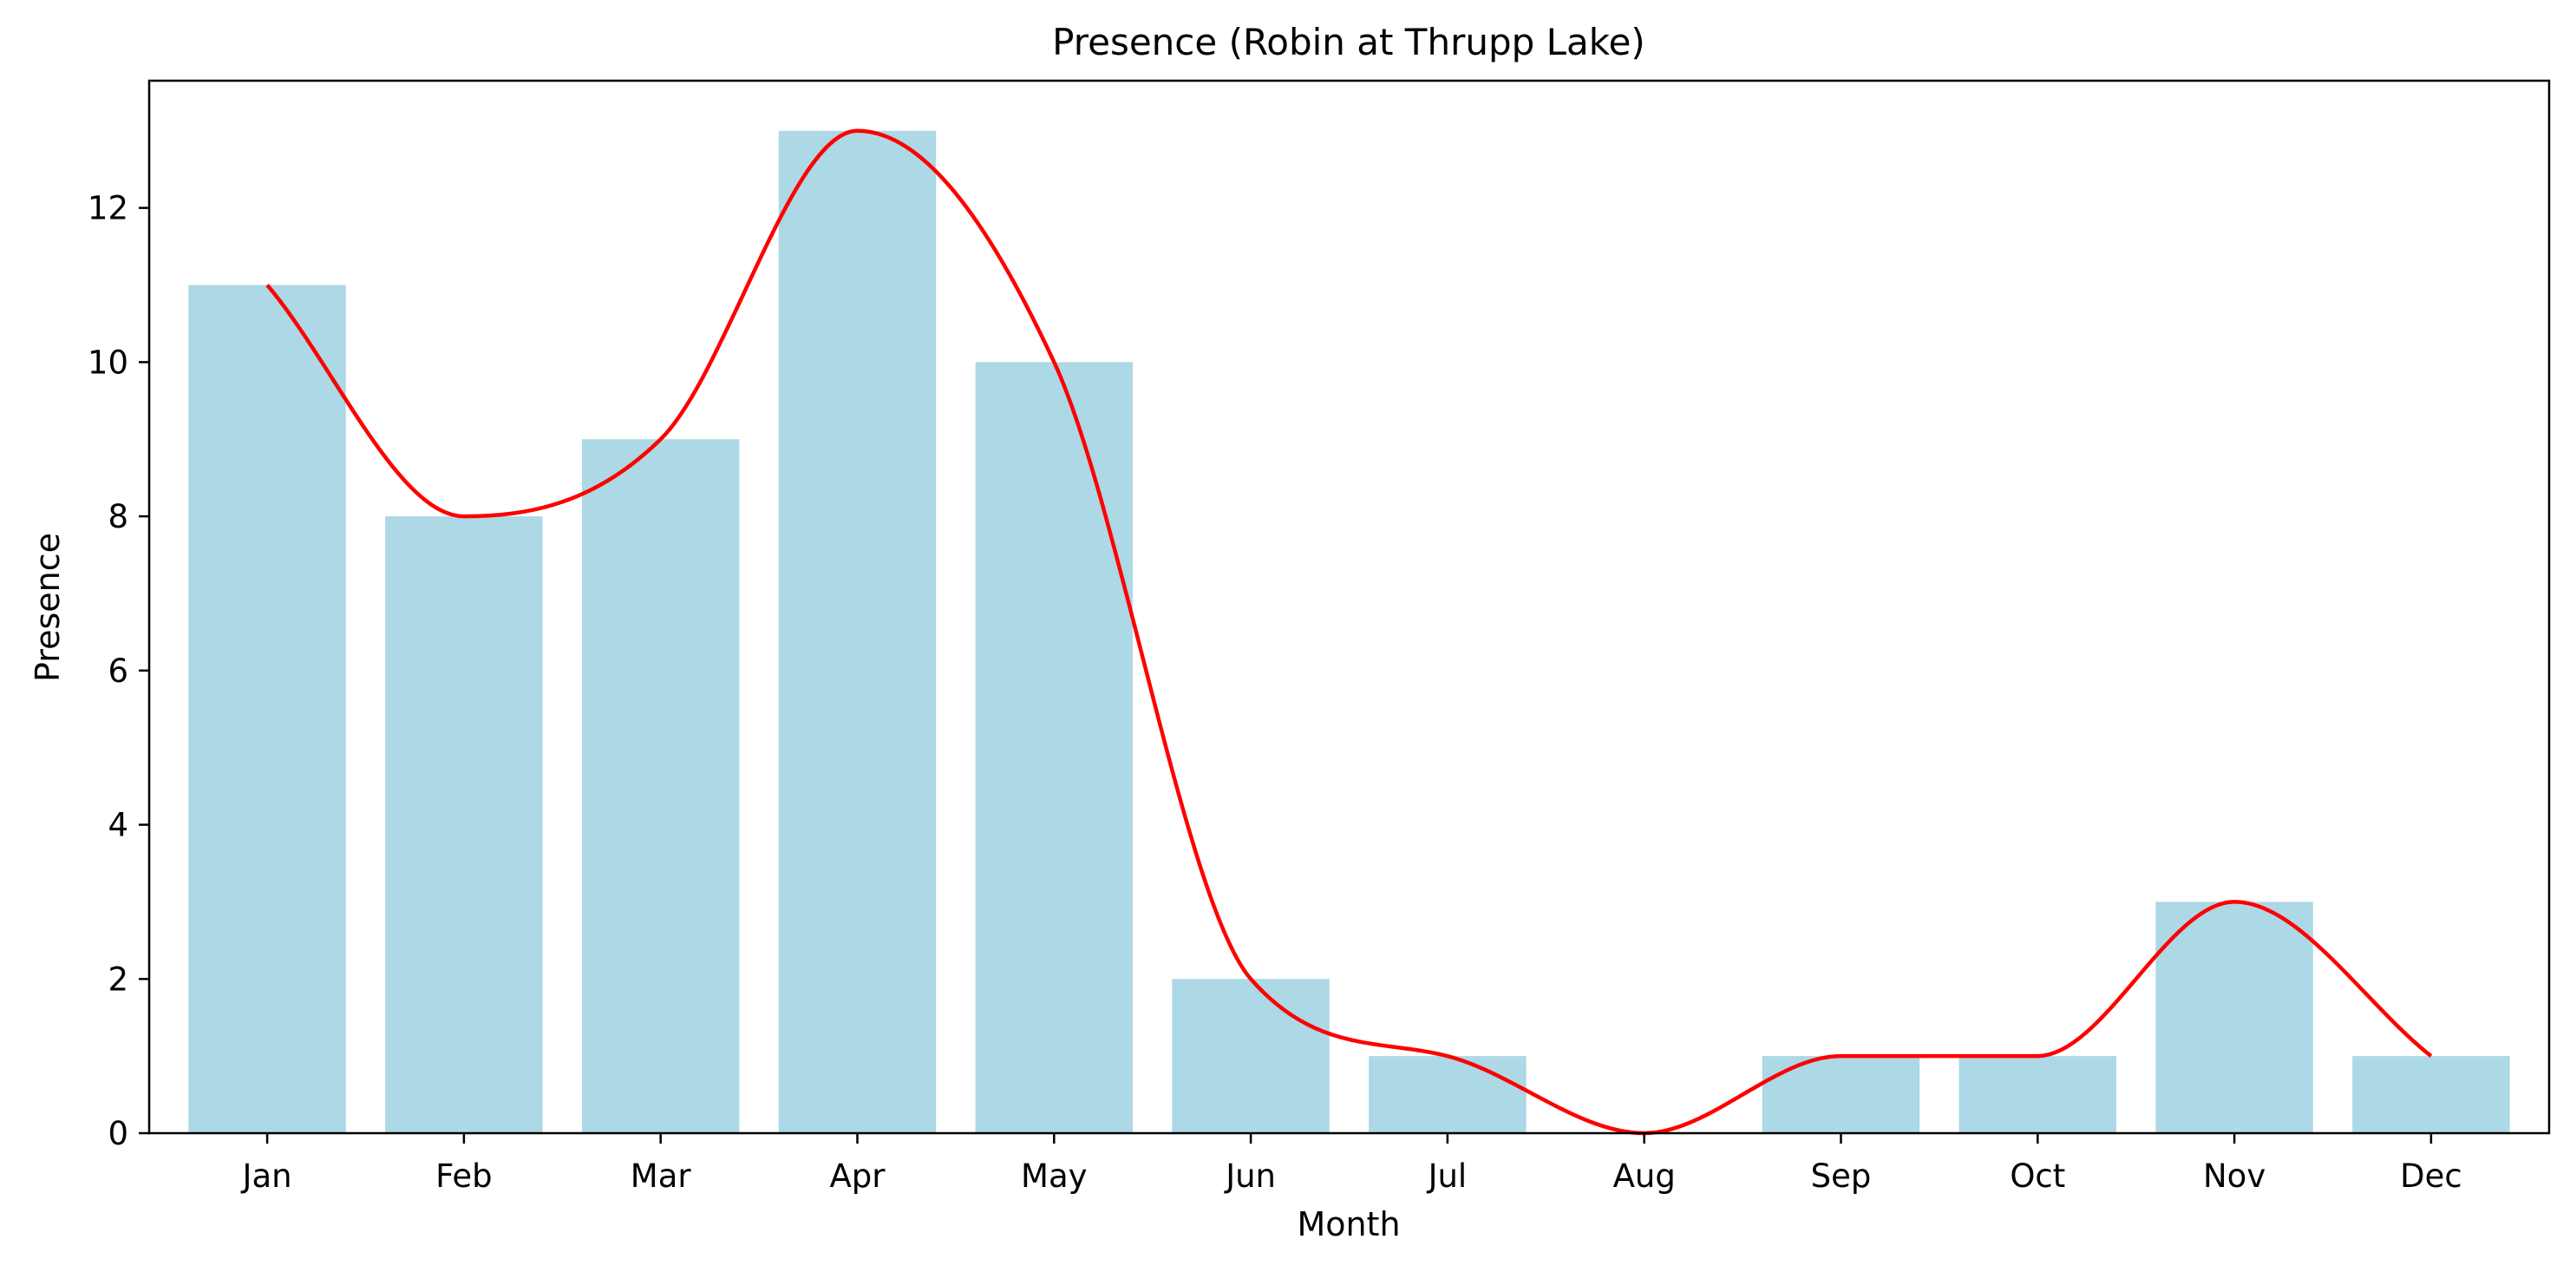 This screenshot has width=2576, height=1272. Describe the element at coordinates (464, 824) in the screenshot. I see `bar-feb` at that location.